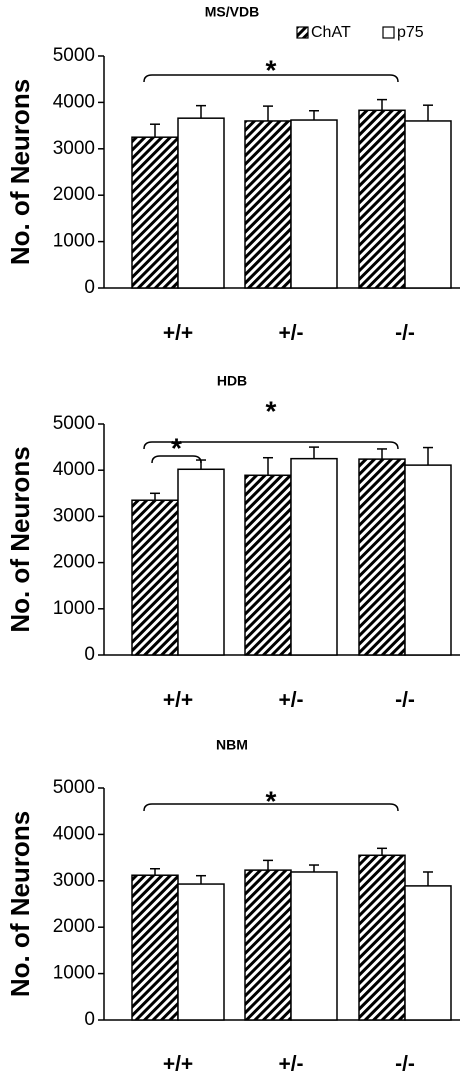  I want to click on chart-title: MS/VDB, so click(232, 12).